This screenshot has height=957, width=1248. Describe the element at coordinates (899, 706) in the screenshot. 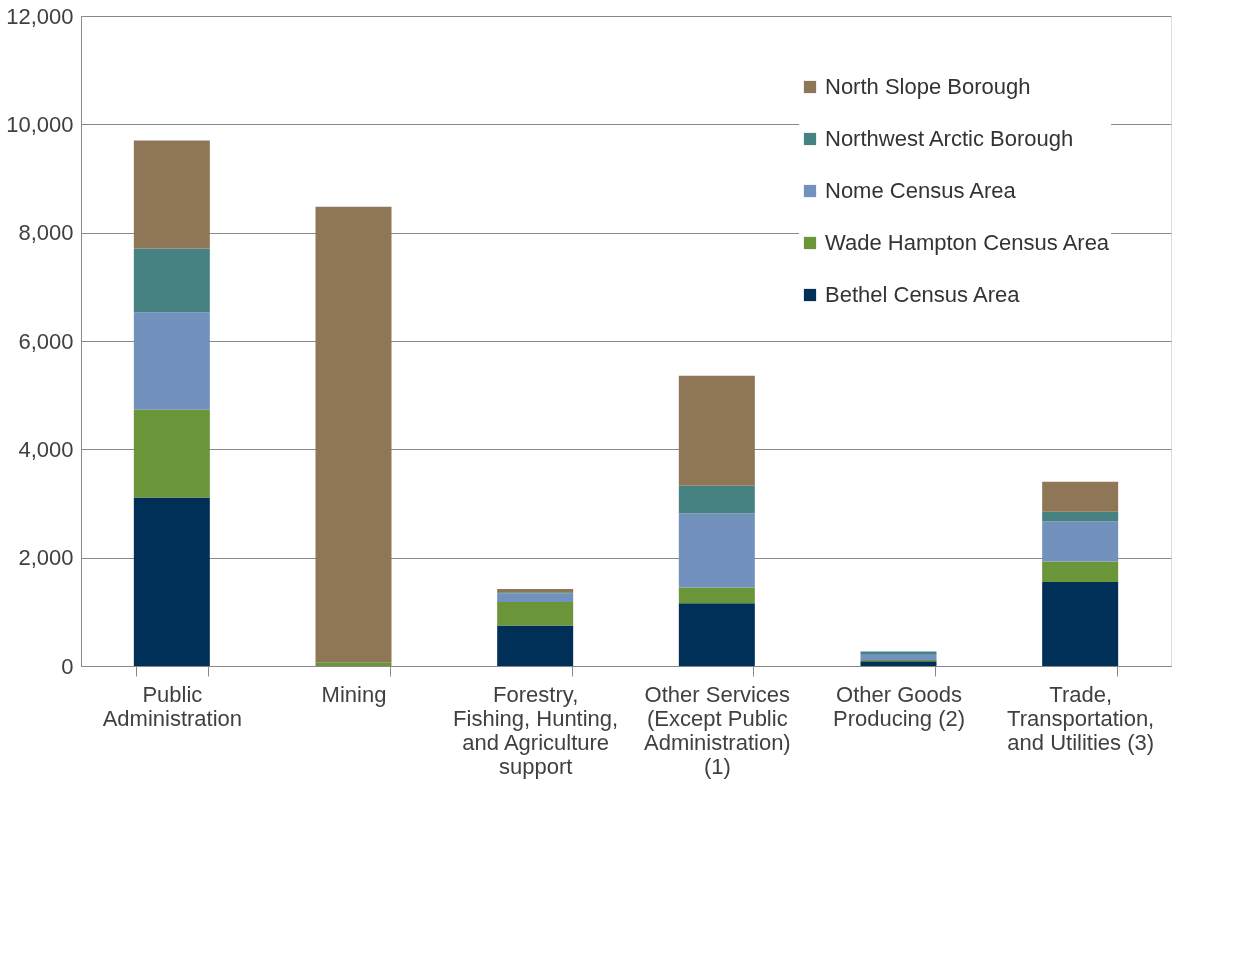

I see `x-tick-label: Other Goods Producing (2)` at that location.